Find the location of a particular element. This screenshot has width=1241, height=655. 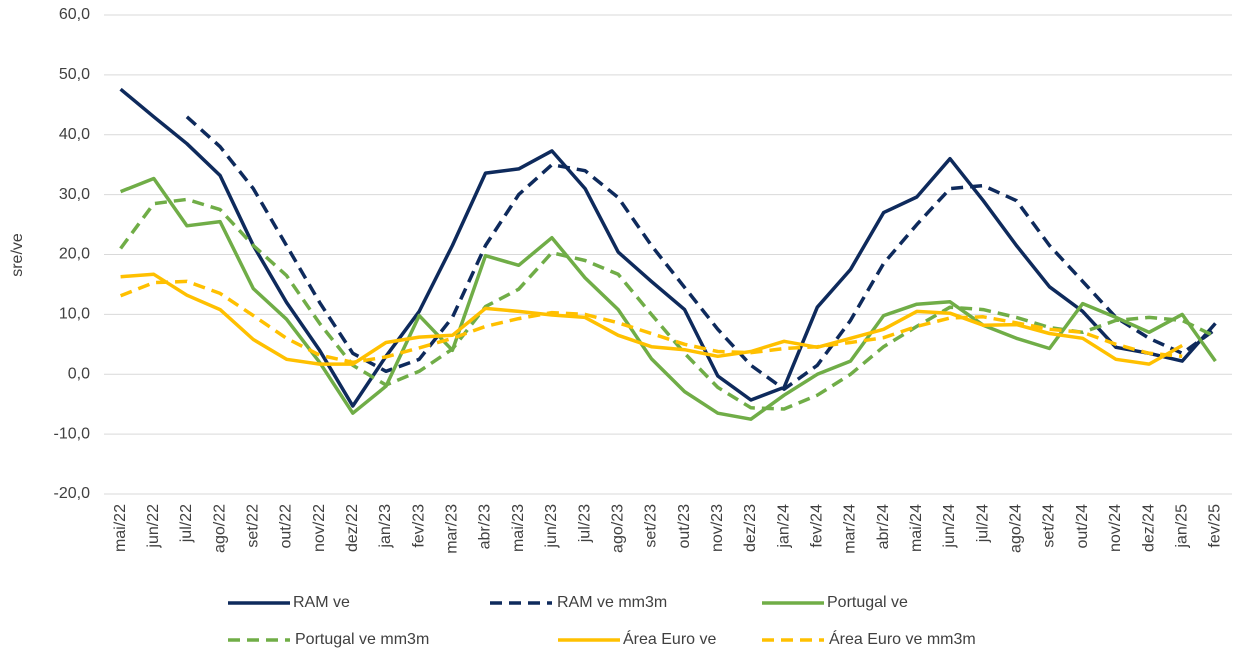

x-tick-label: jun/23 is located at coordinates (551, 526).